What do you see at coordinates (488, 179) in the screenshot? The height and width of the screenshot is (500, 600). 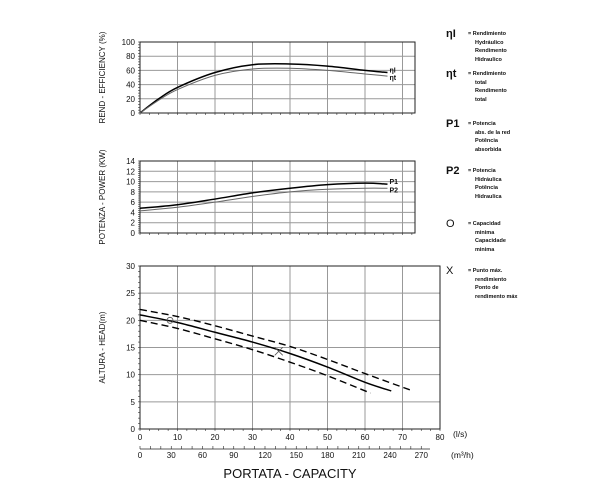 I see `legend-text-line: Hidráulica` at bounding box center [488, 179].